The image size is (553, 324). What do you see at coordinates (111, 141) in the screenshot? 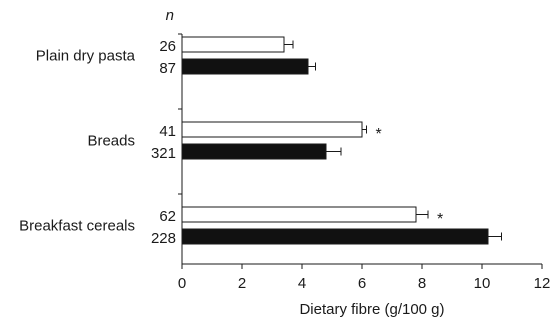
I see `category-label: Breads` at bounding box center [111, 141].